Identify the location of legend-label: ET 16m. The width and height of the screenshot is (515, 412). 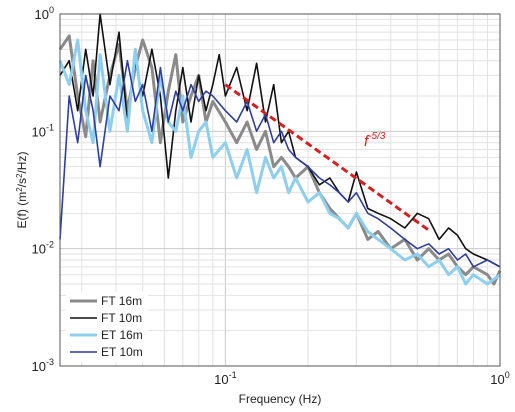
(122, 335).